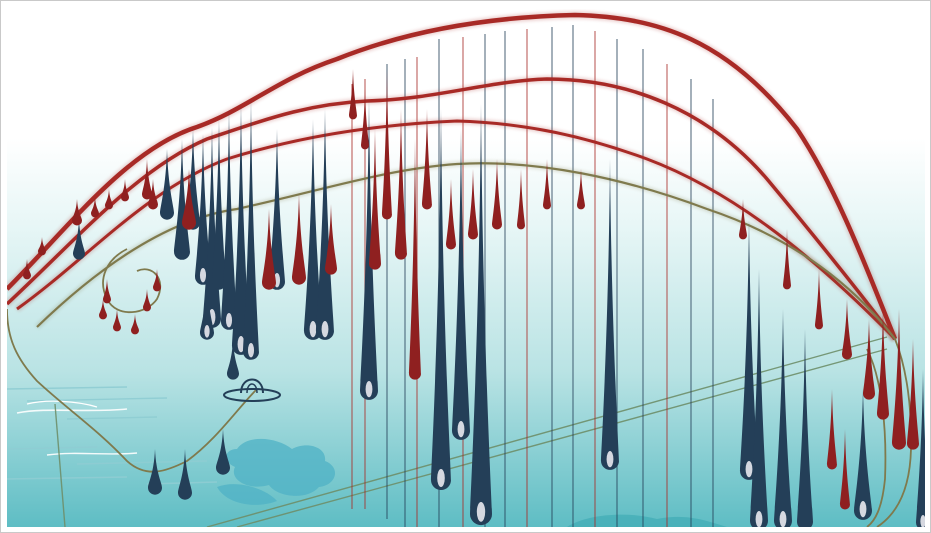  Describe the element at coordinates (276, 471) in the screenshot. I see `water-splash` at that location.